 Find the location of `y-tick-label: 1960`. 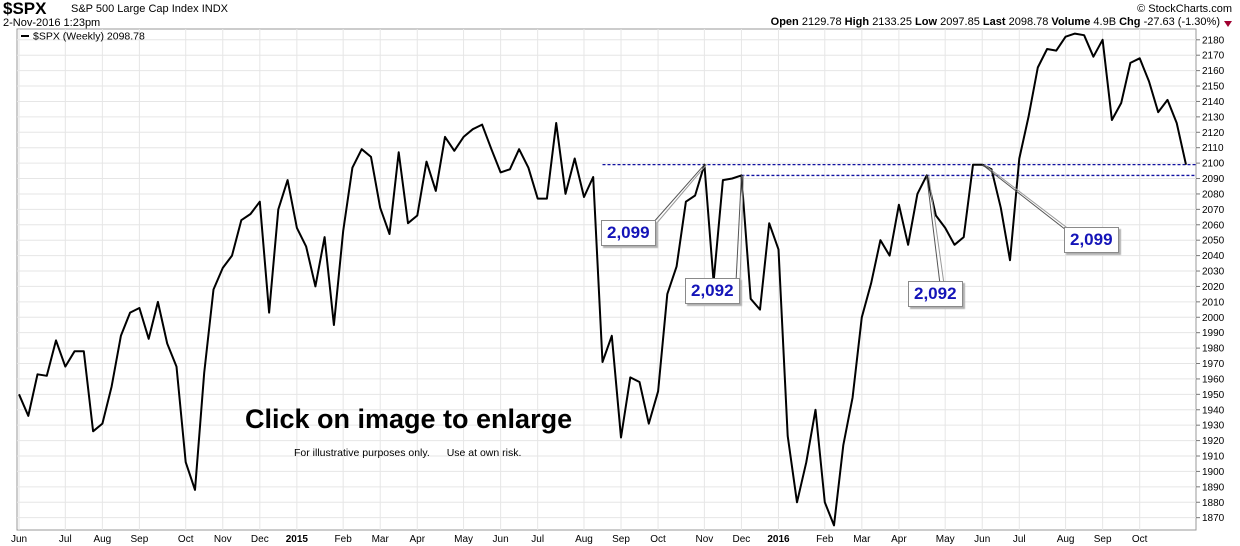

y-tick-label: 1960 is located at coordinates (1213, 379).